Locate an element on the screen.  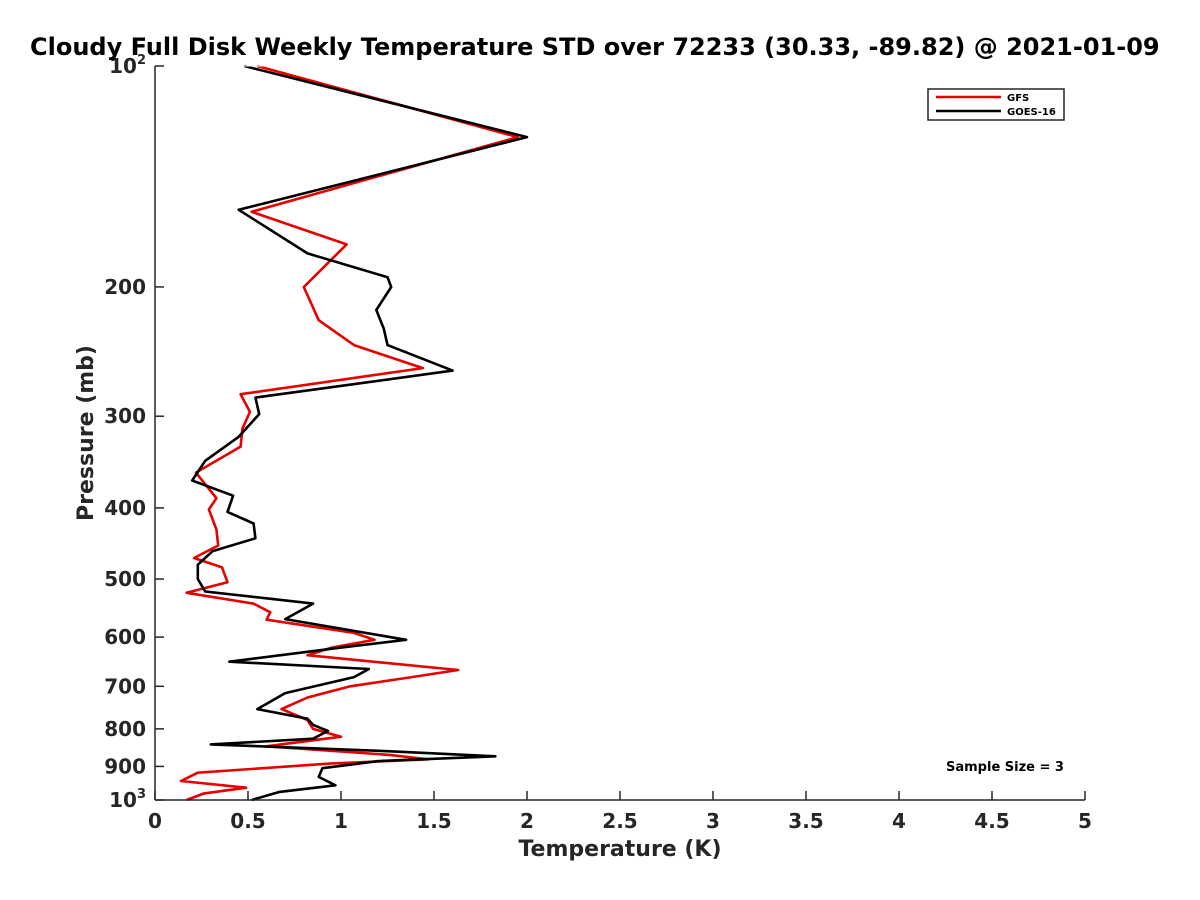
x-tick-label: 2 is located at coordinates (527, 821).